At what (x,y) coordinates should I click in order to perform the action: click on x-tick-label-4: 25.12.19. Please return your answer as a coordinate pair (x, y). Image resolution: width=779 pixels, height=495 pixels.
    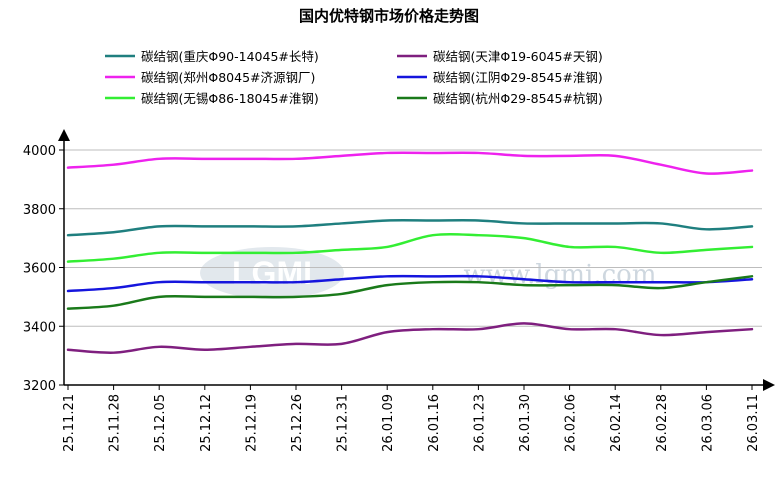
    Looking at the image, I should click on (251, 423).